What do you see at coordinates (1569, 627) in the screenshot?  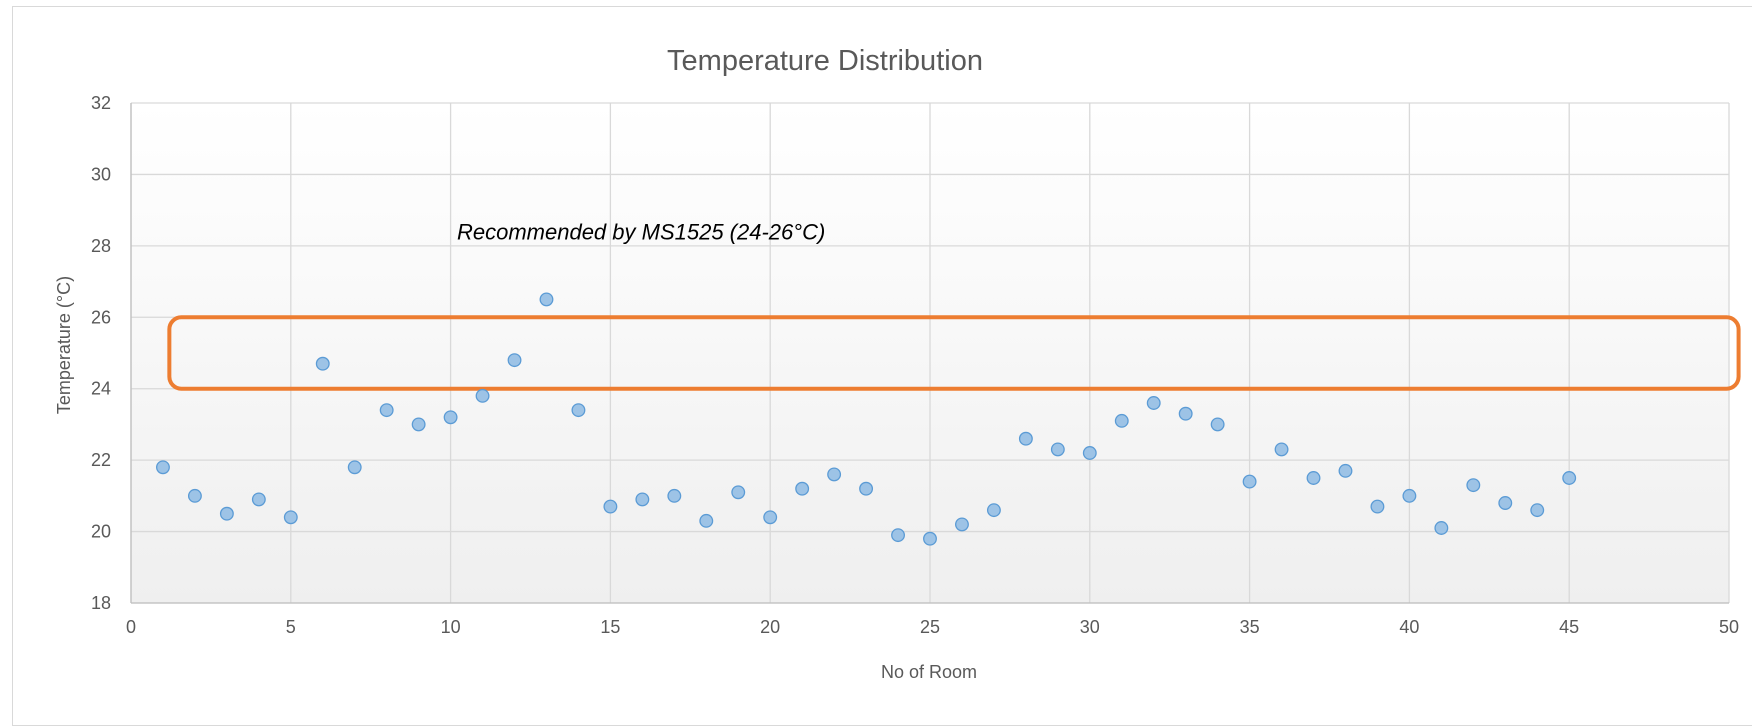 I see `x-tick-label-9: 45` at bounding box center [1569, 627].